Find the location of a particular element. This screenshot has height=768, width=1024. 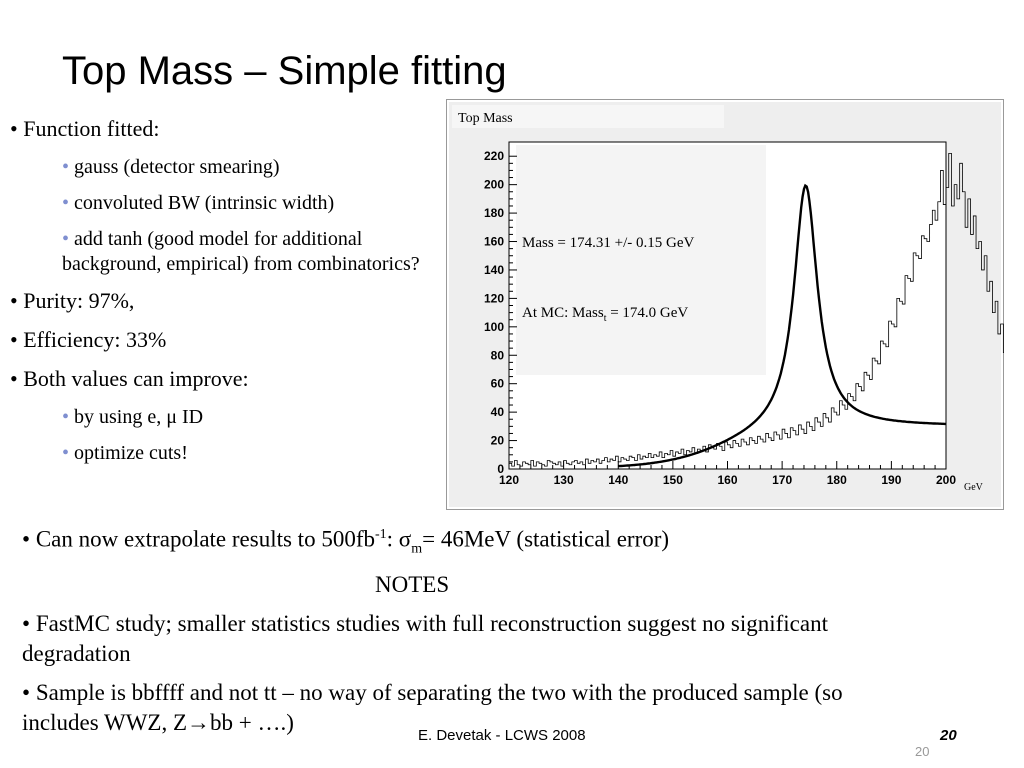

sub-bullet-cuts: • optimize cuts! is located at coordinates (125, 453).